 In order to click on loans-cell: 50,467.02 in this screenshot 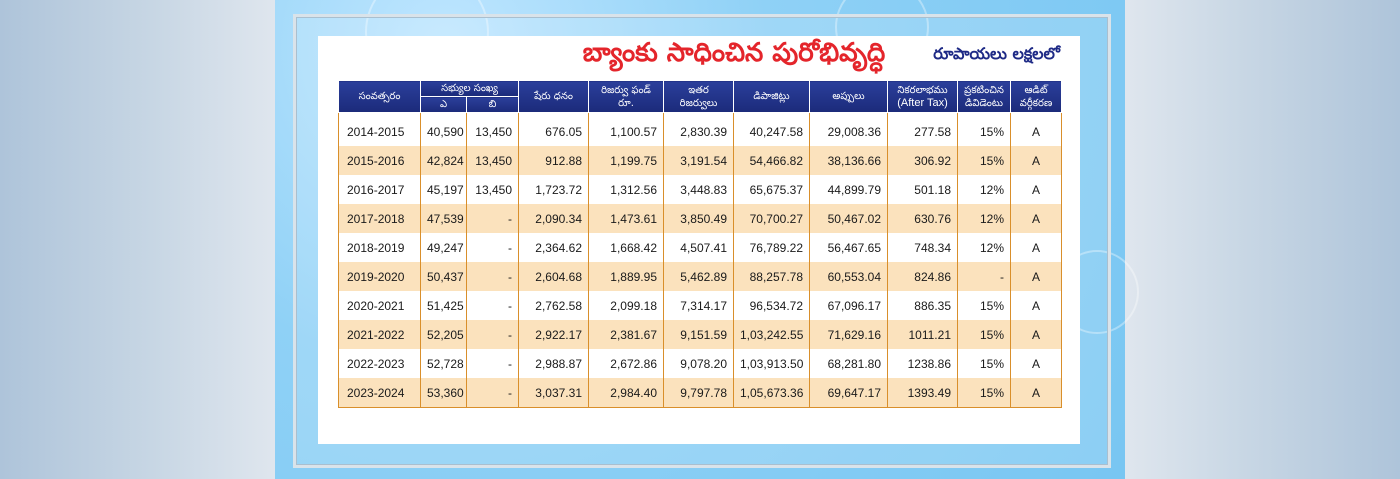, I will do `click(848, 218)`.